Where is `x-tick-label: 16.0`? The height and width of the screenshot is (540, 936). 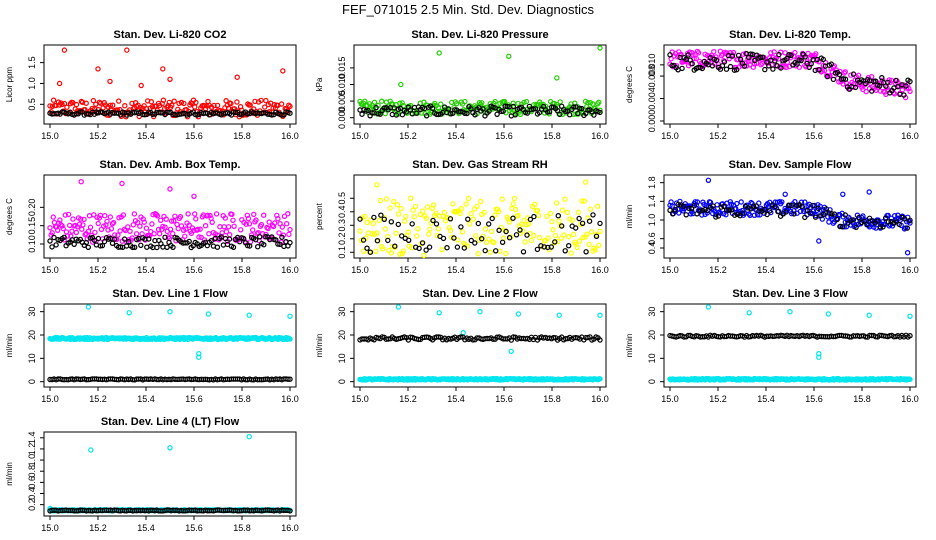 x-tick-label: 16.0 is located at coordinates (290, 399).